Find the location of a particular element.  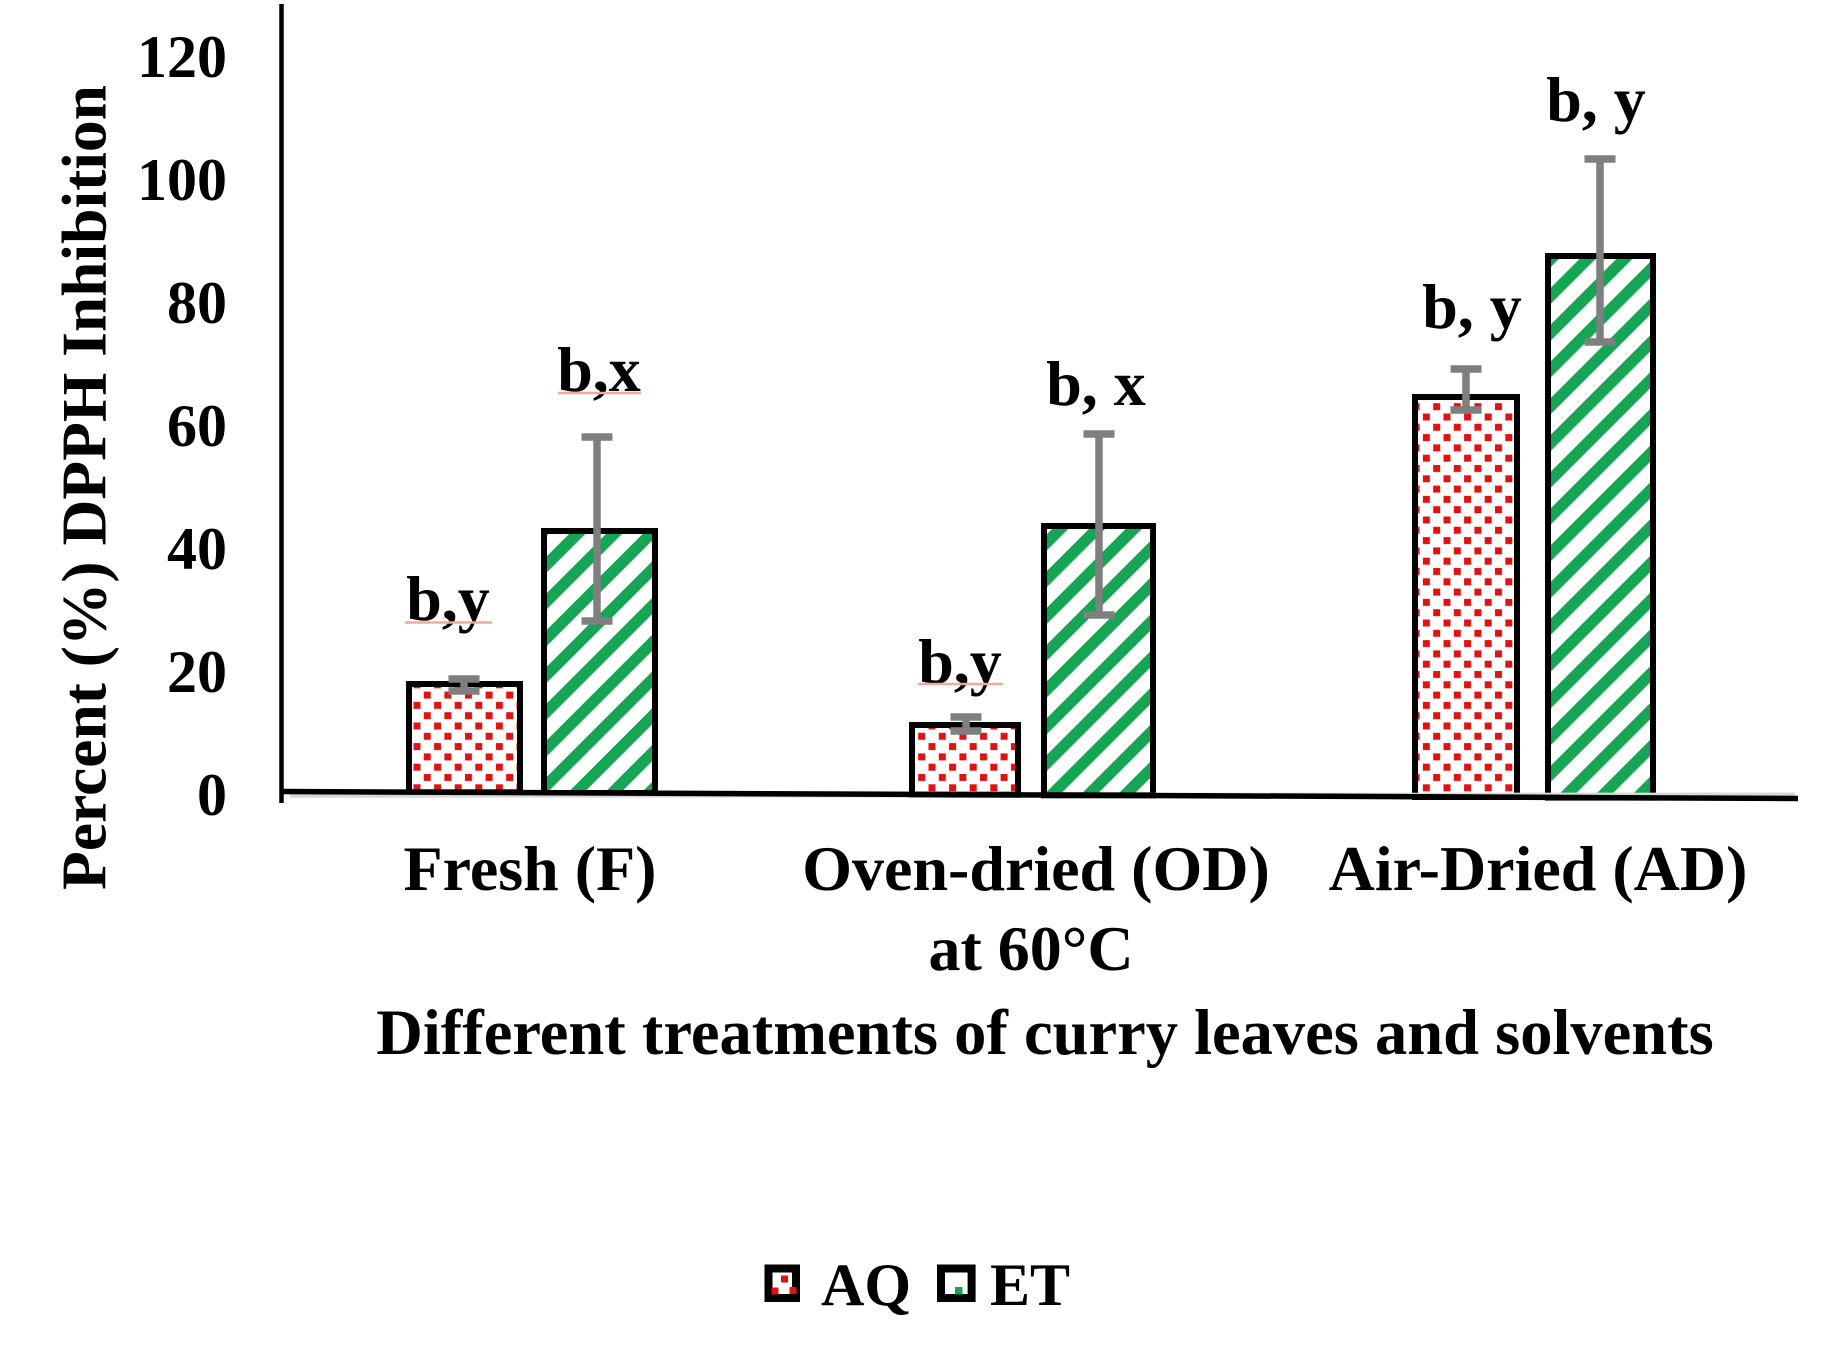

svg-text: 60 is located at coordinates (197, 426).